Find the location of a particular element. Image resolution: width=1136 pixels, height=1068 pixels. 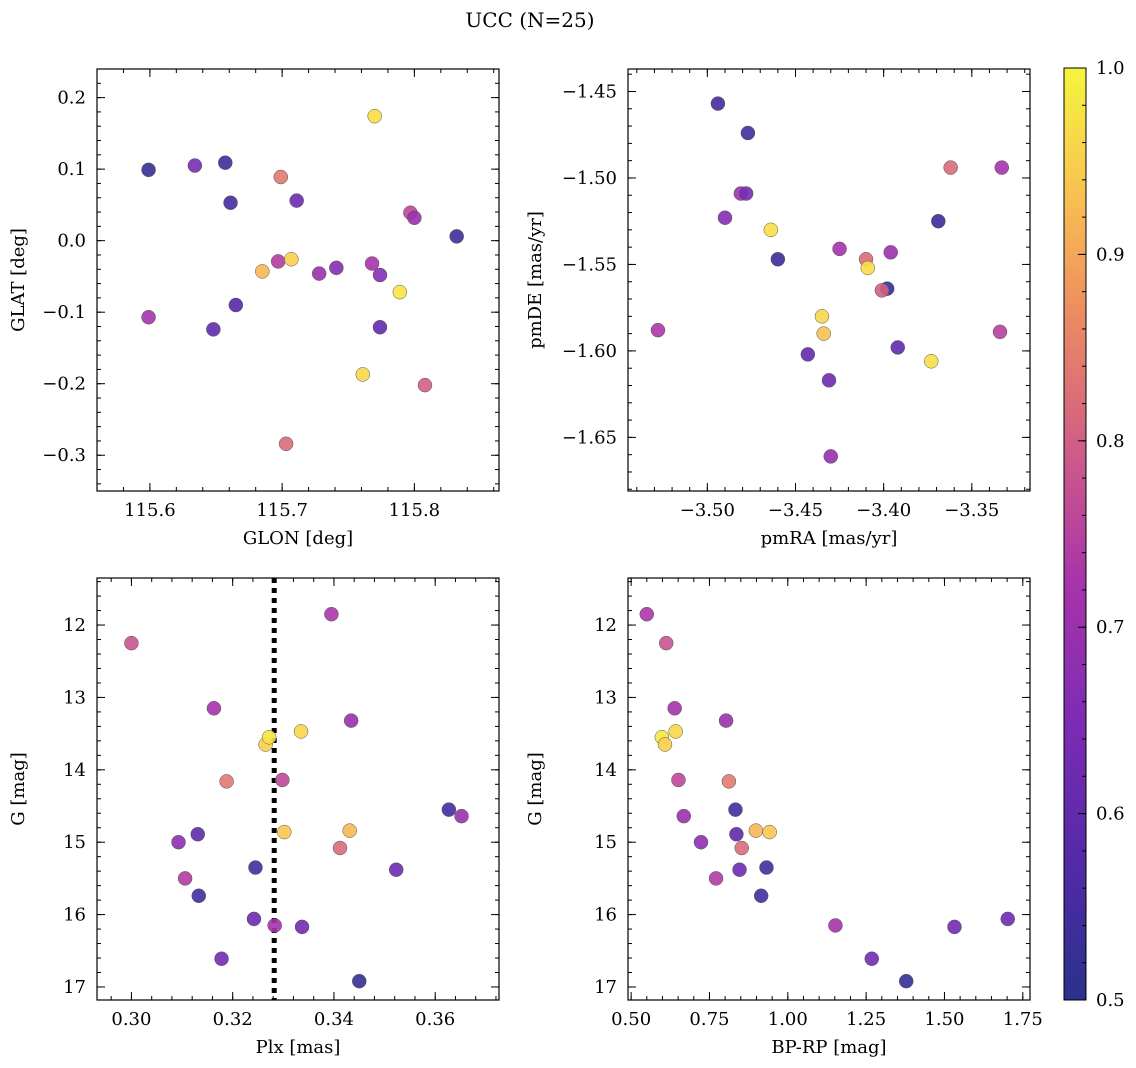

x-tick-label: 1.00 is located at coordinates (788, 1019).